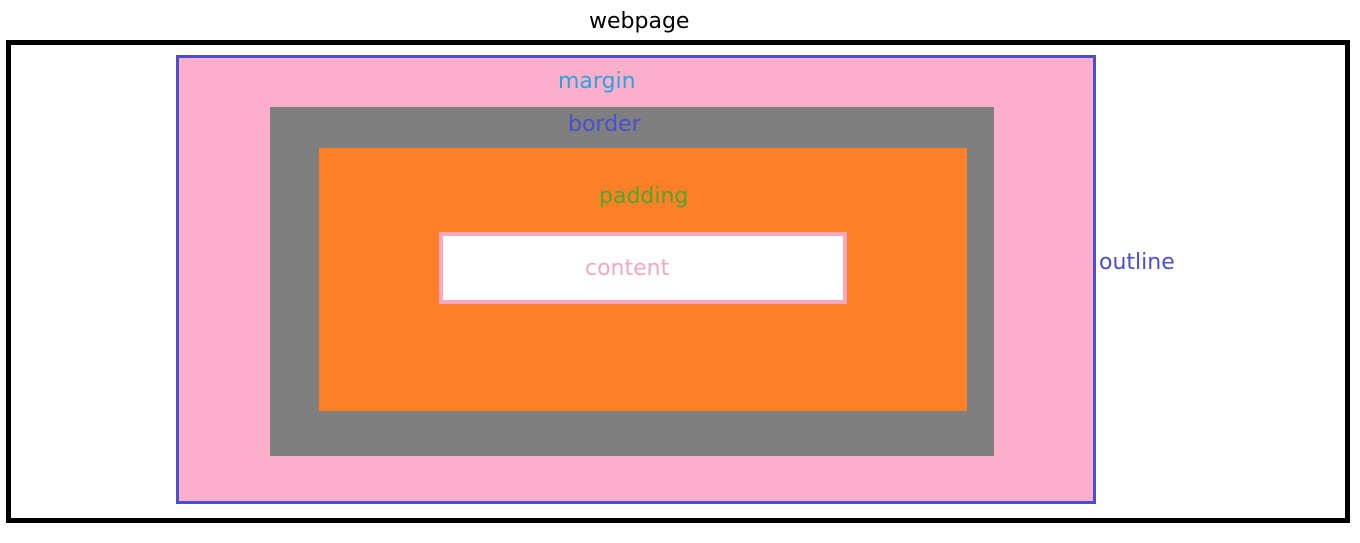 Image resolution: width=1360 pixels, height=543 pixels. I want to click on webpage-label: webpage, so click(639, 21).